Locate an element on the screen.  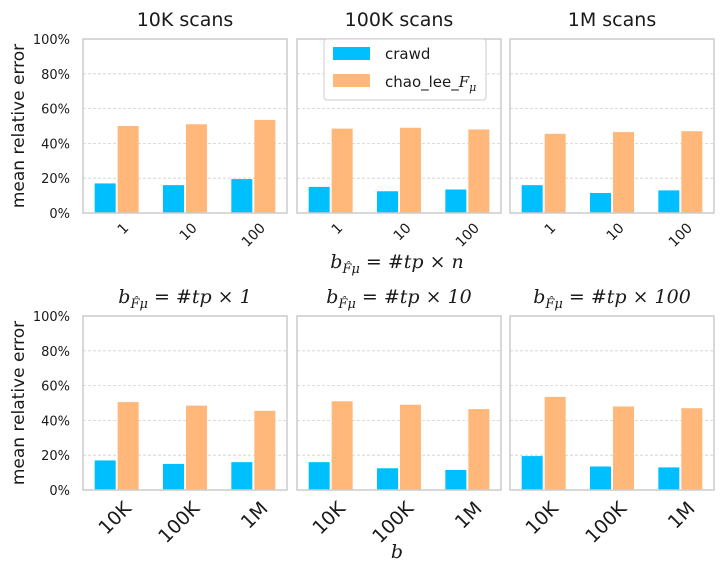
panel-title: bF̂μ = #tp × 1 is located at coordinates (184, 299).